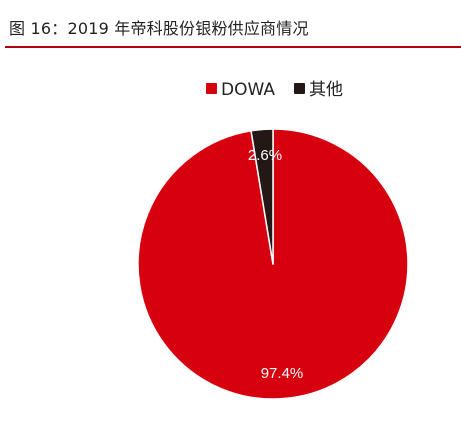 The image size is (461, 428). Describe the element at coordinates (265, 155) in the screenshot. I see `data-label-other: 2.6%` at that location.